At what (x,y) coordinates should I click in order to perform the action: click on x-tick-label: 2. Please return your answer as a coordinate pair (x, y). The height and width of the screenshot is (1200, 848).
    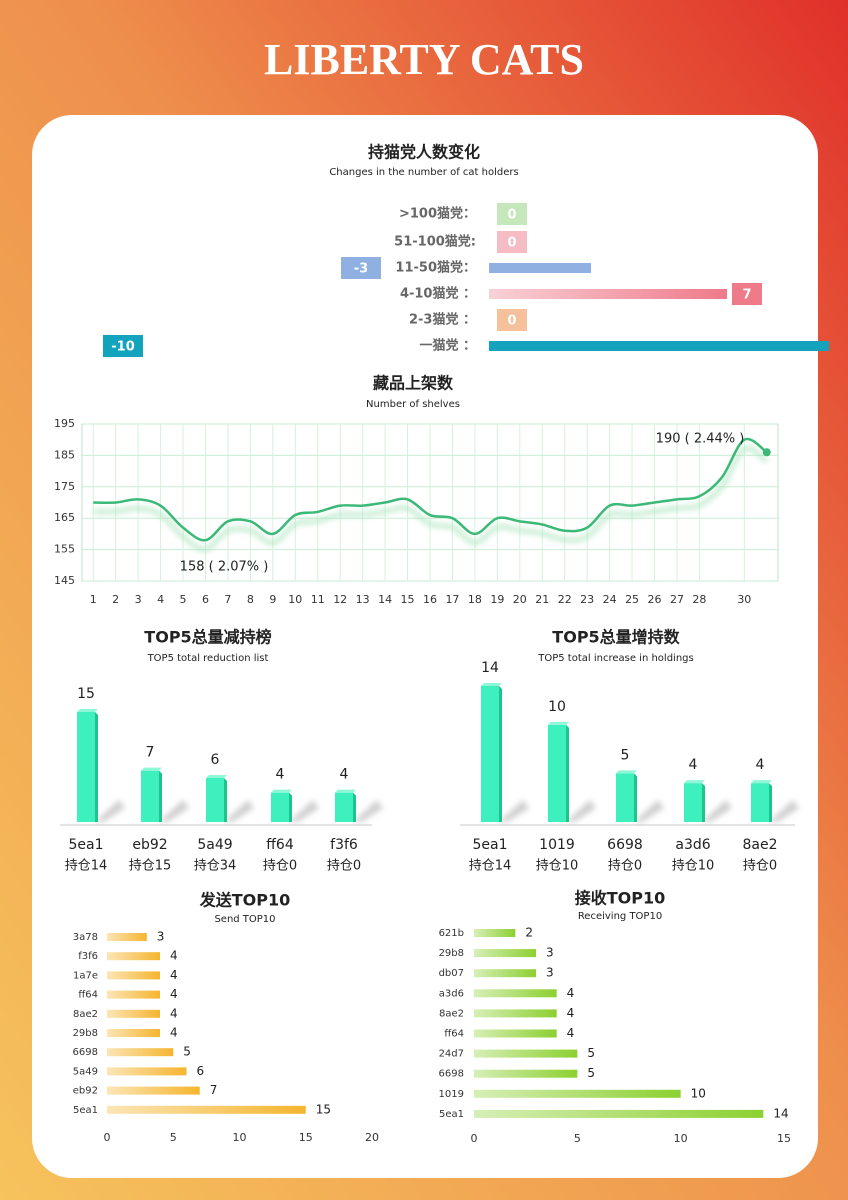
    Looking at the image, I should click on (115, 599).